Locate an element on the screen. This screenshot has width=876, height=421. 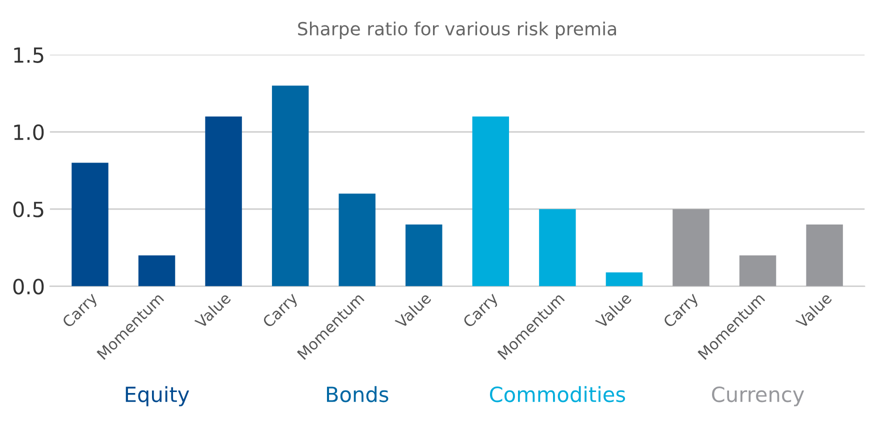
y-tick-label: 1.0 is located at coordinates (29, 132).